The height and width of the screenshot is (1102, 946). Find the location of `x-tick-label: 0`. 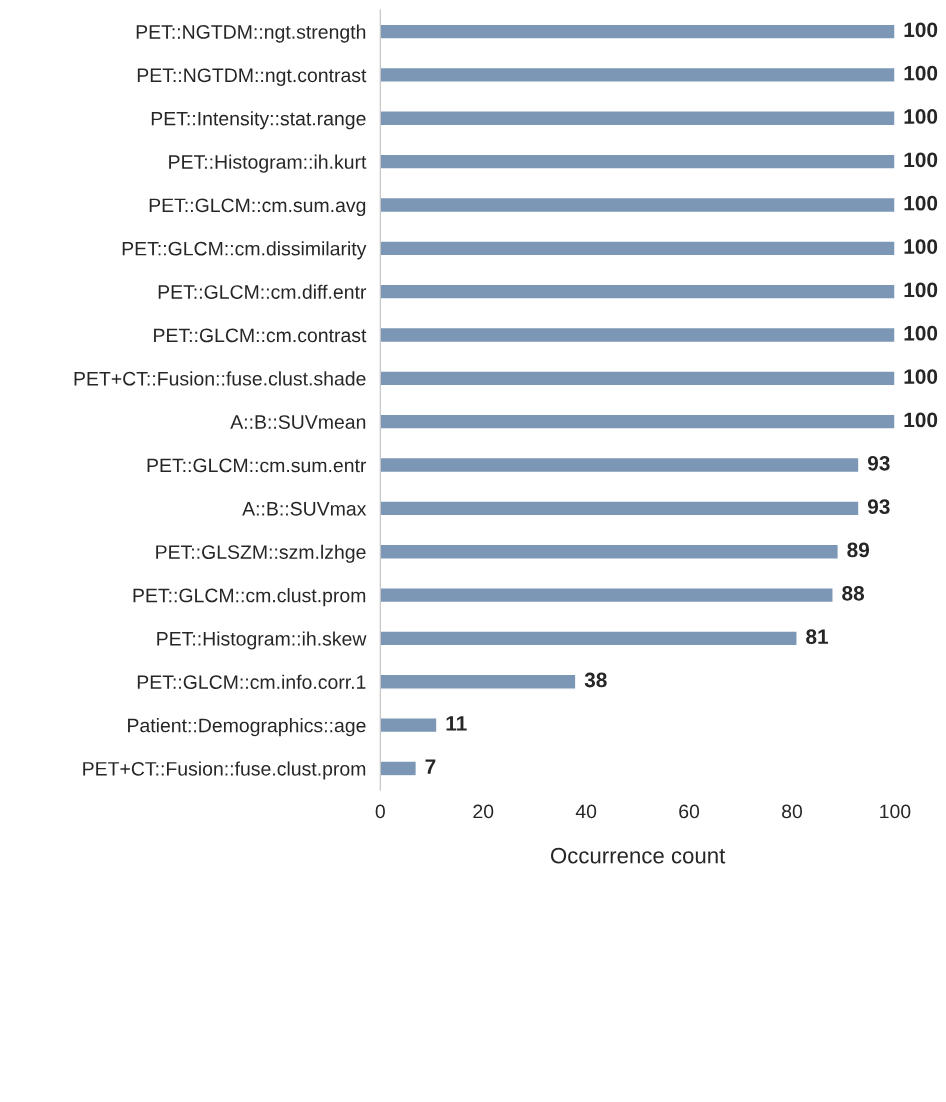

x-tick-label: 0 is located at coordinates (380, 811).